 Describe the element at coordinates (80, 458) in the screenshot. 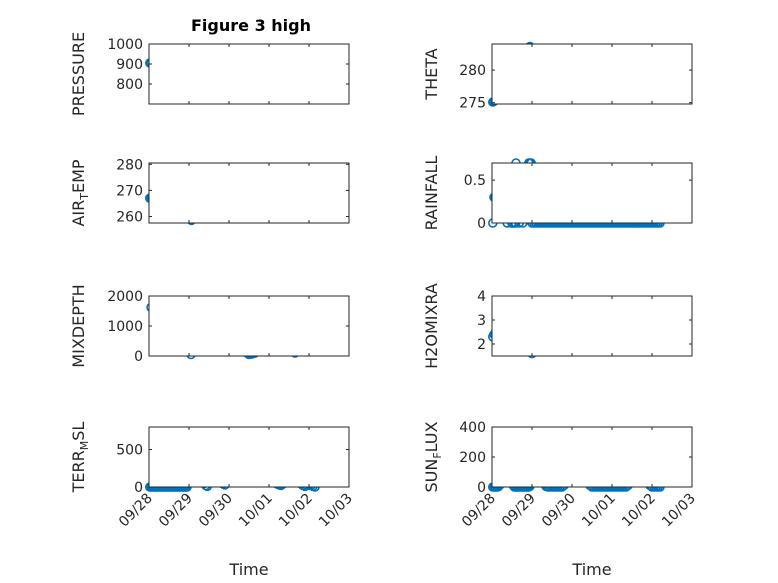

I see `y-axis-label: TERRMSL` at that location.